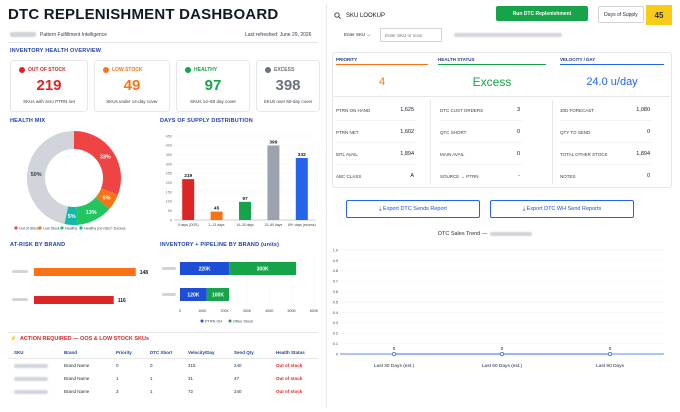  I want to click on priority-underline, so click(382, 64).